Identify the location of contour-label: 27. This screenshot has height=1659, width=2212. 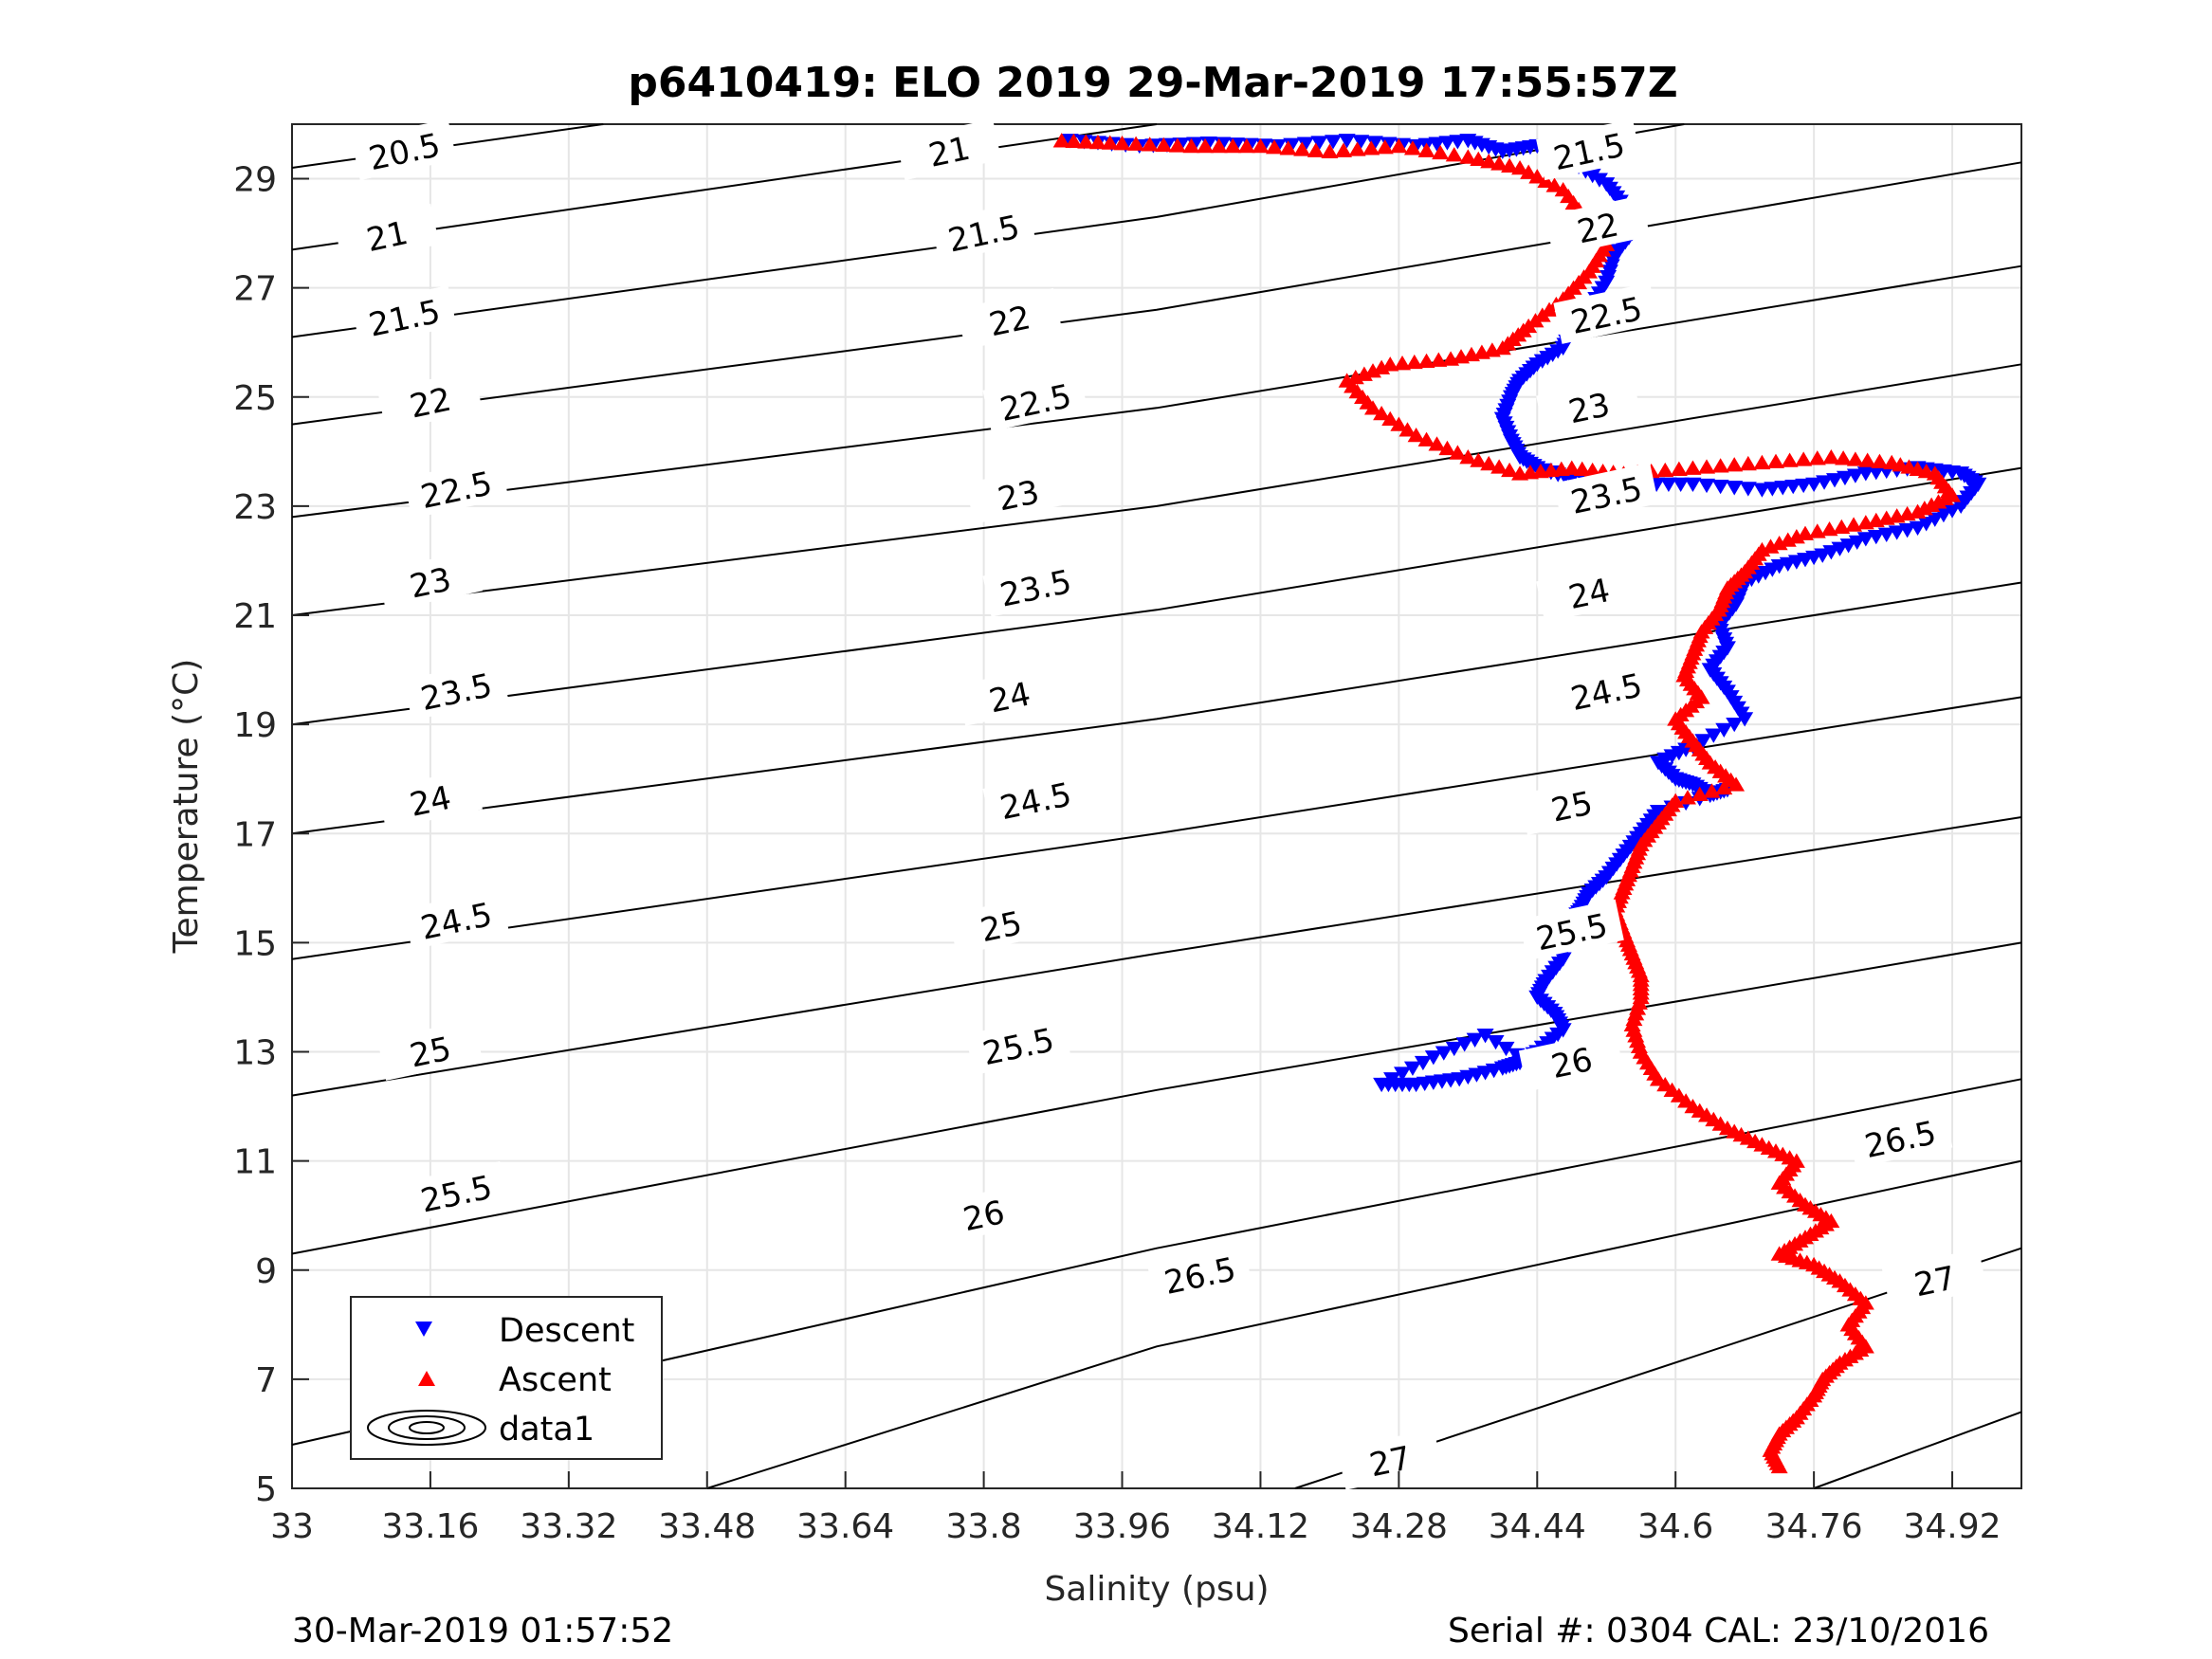
(1390, 1462).